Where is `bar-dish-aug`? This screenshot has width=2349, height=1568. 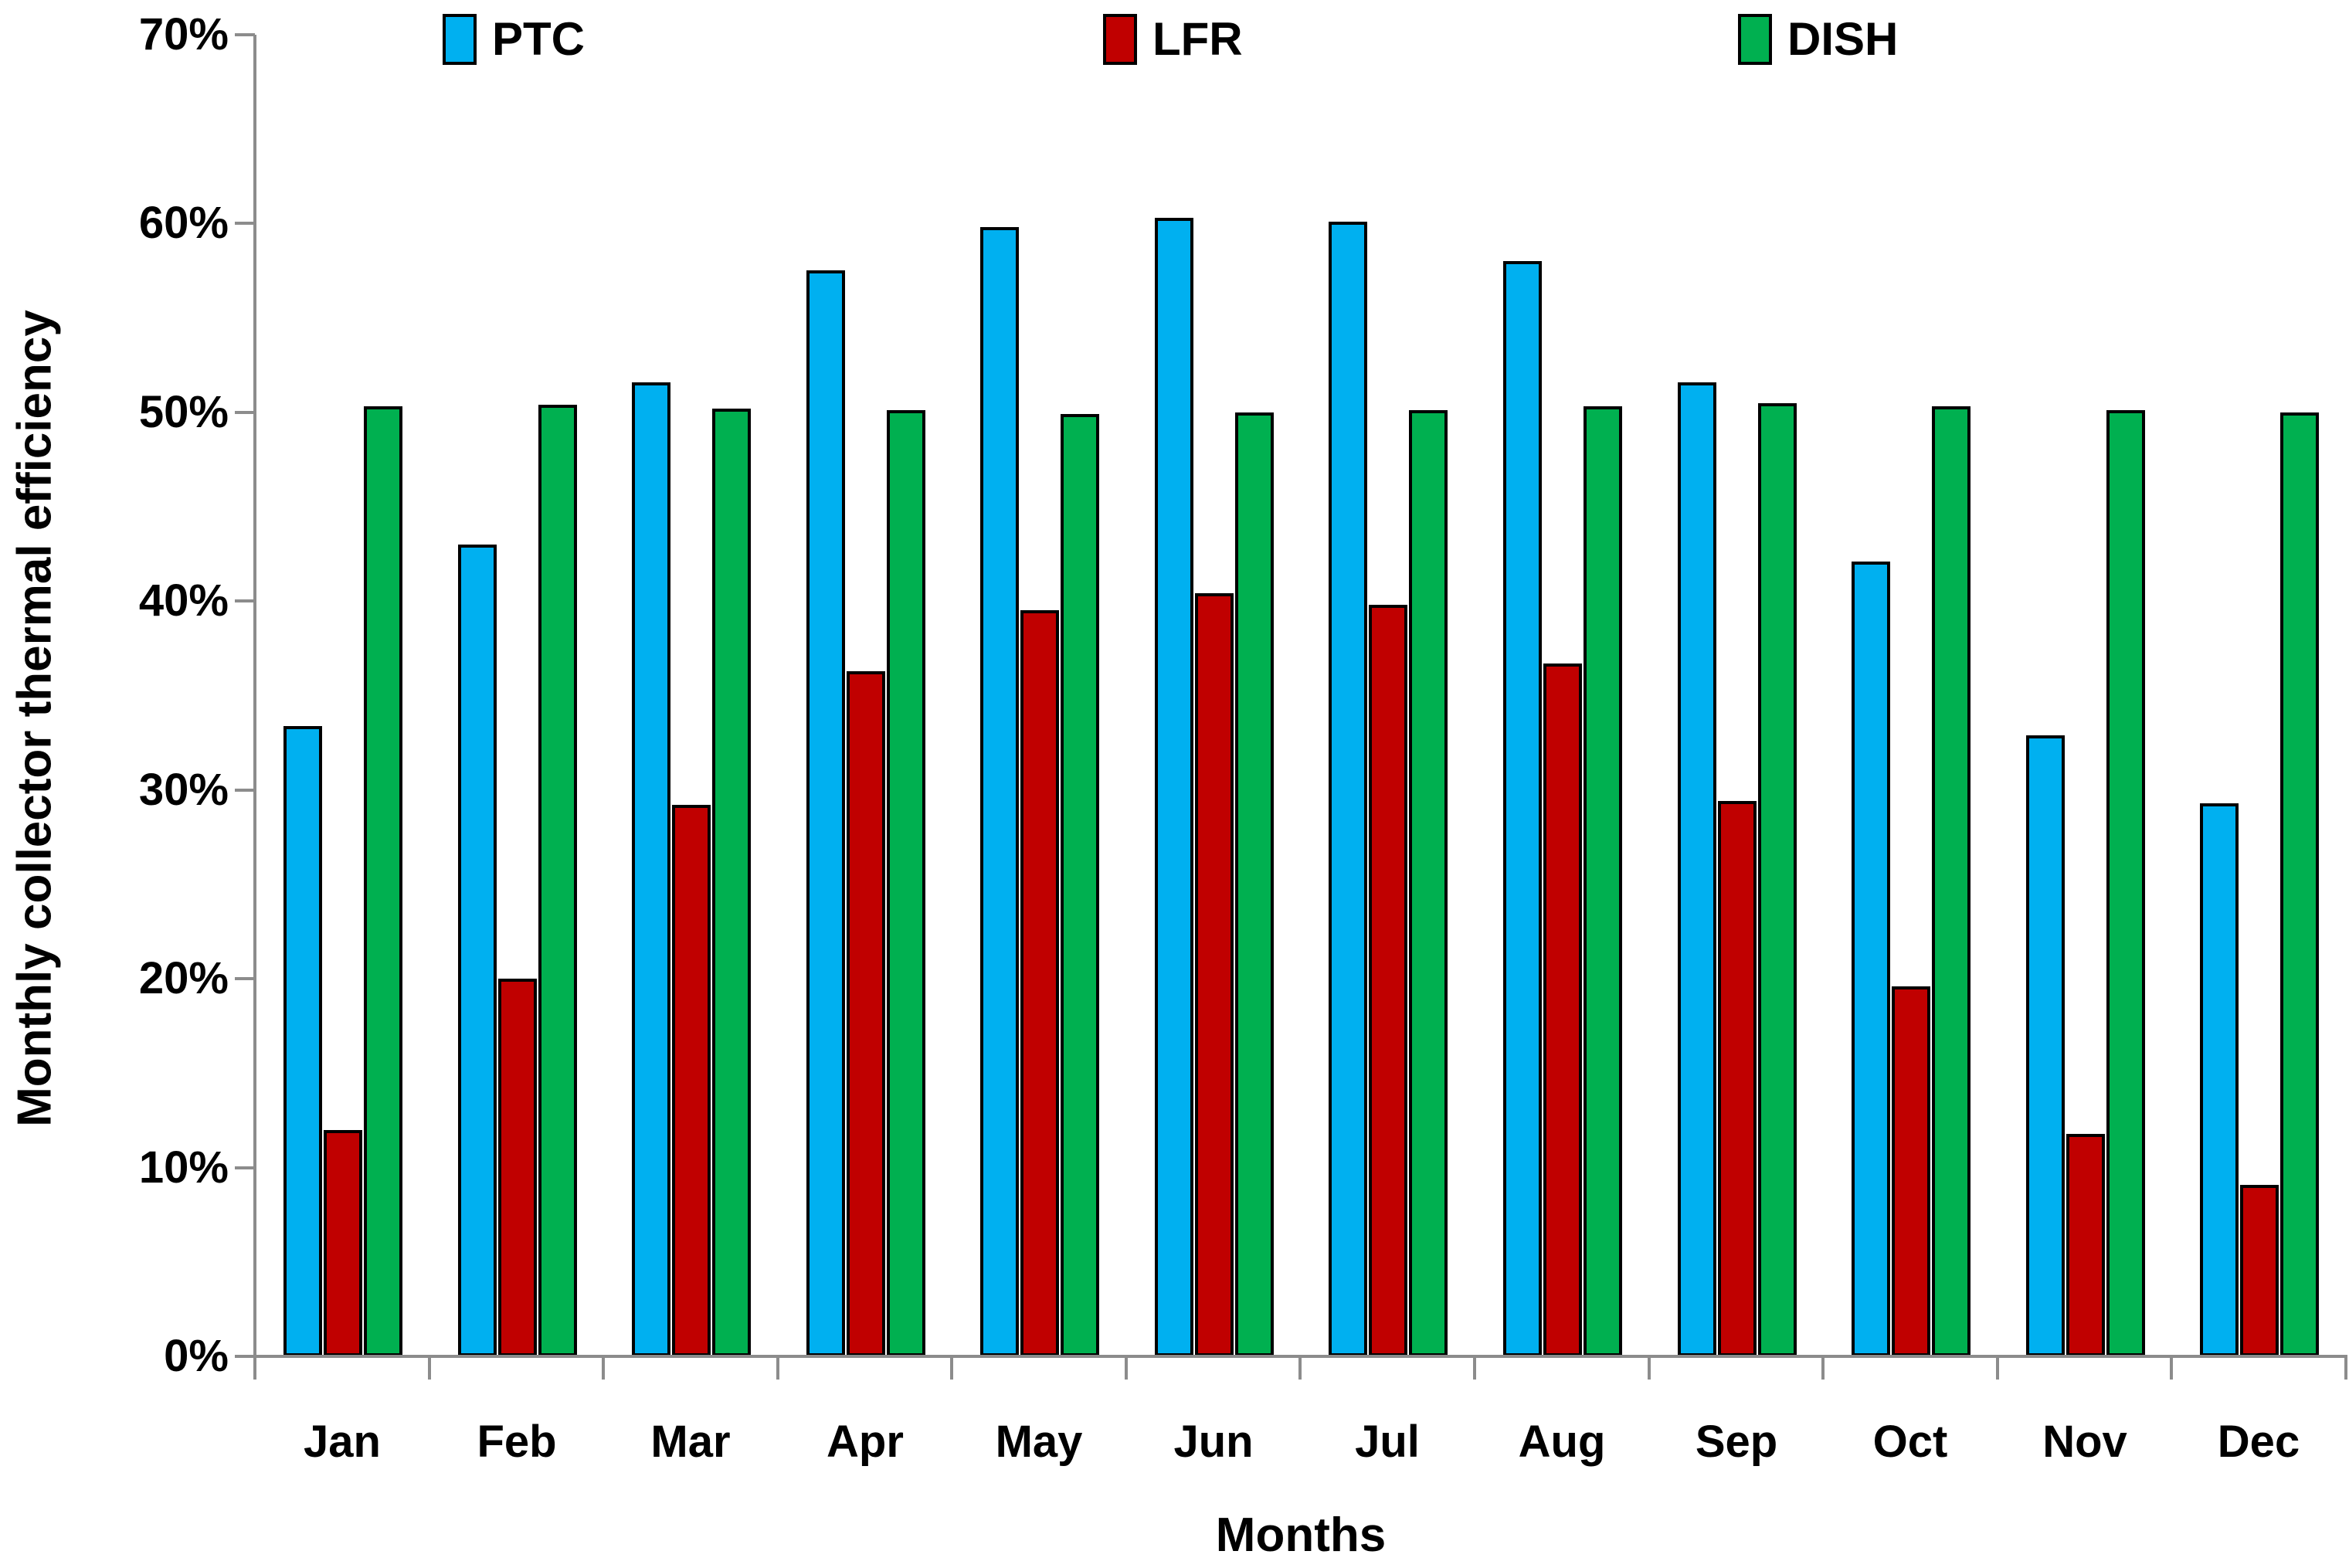 bar-dish-aug is located at coordinates (1603, 881).